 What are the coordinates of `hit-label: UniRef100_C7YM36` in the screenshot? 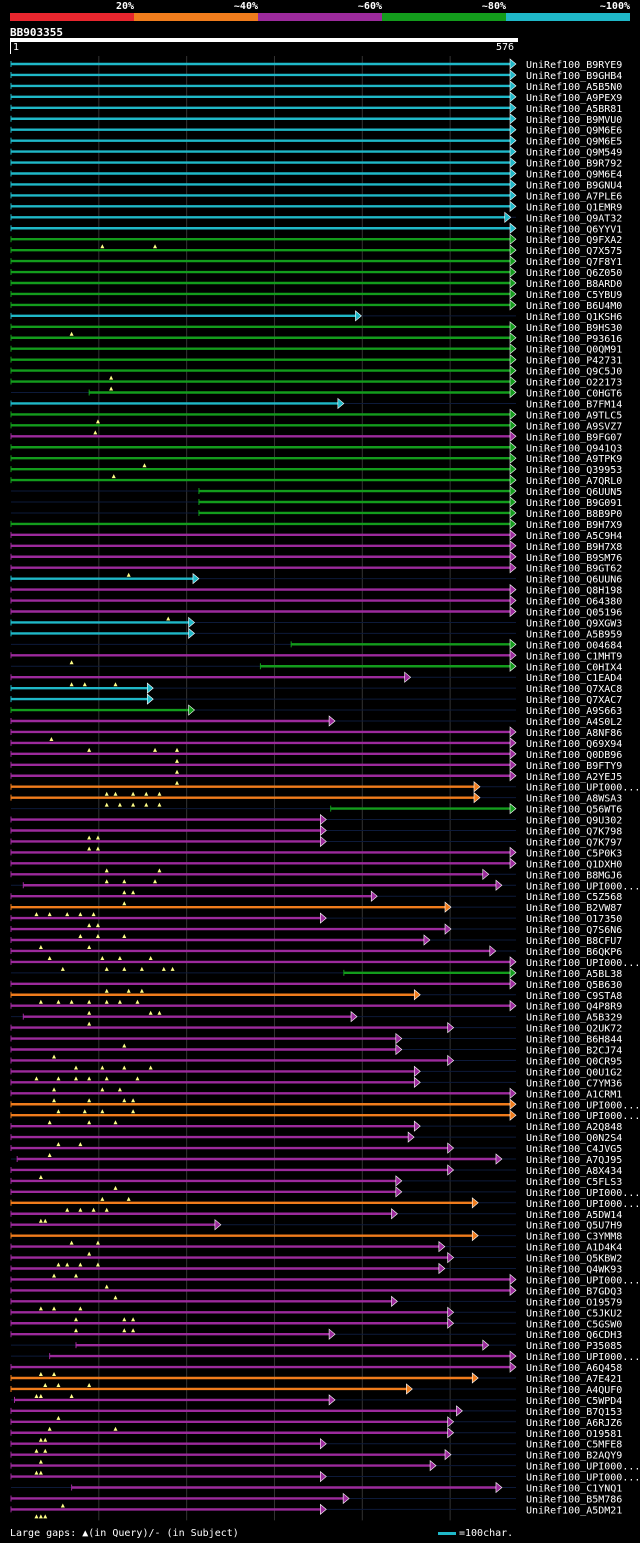 It's located at (574, 1083).